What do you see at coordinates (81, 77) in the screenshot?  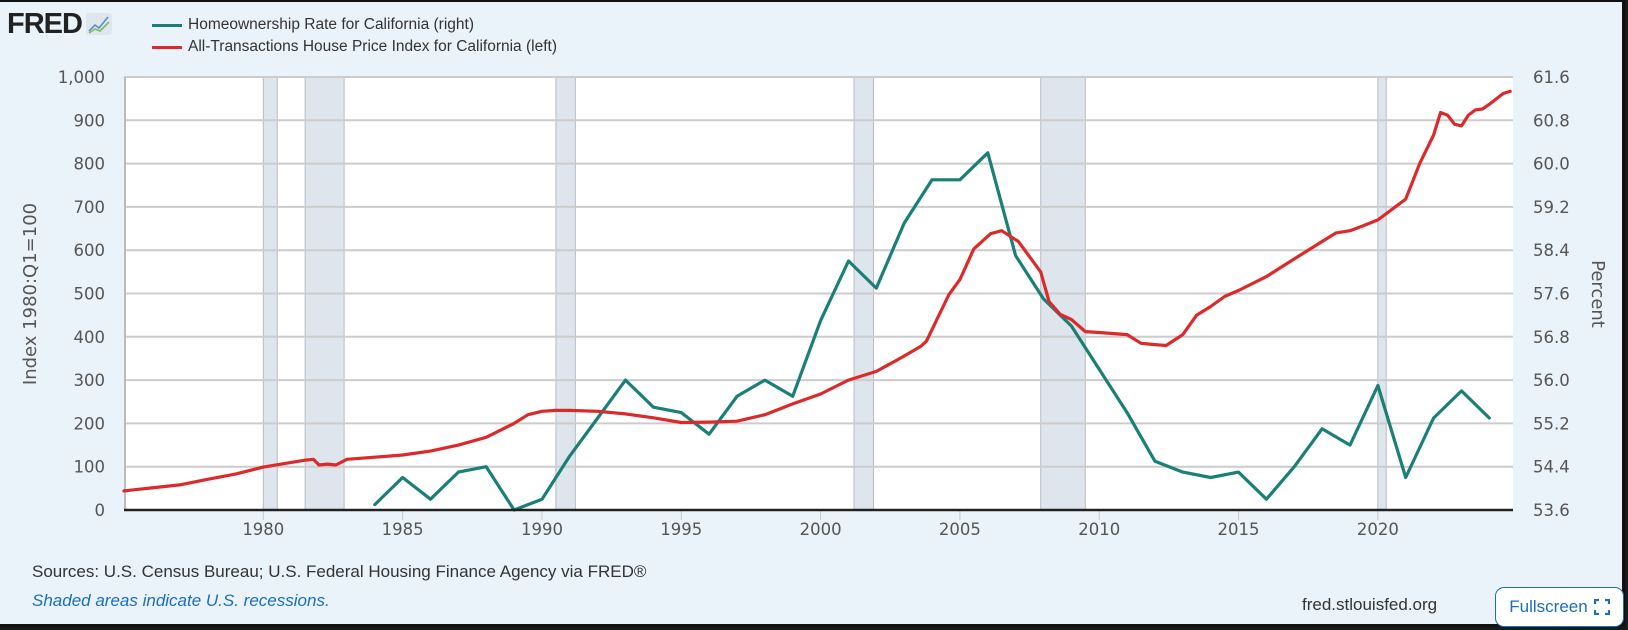 I see `y-left-tick-label: 1,000` at bounding box center [81, 77].